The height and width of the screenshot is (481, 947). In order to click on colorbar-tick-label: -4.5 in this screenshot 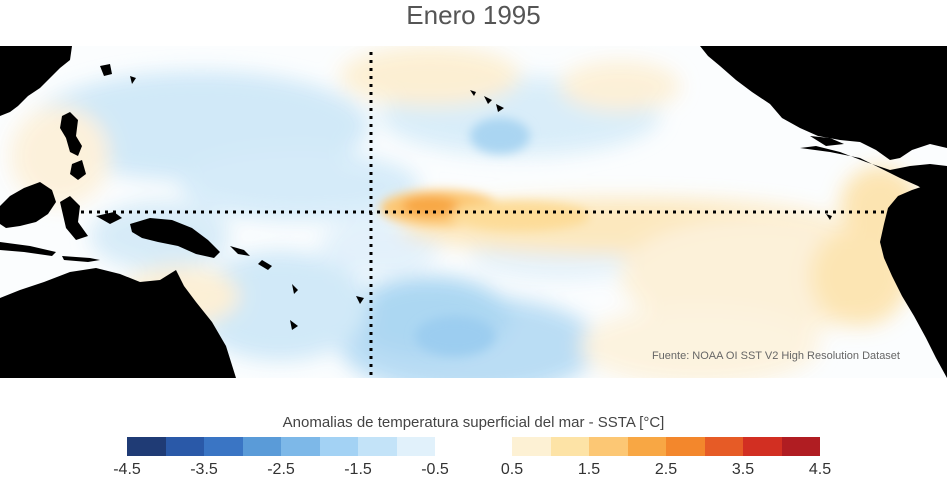, I will do `click(127, 469)`.